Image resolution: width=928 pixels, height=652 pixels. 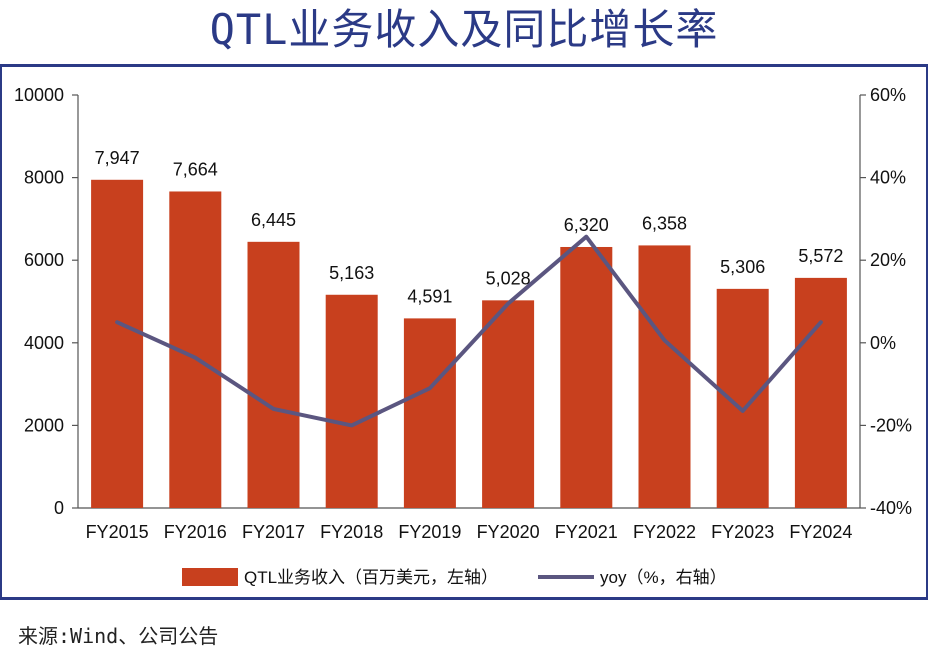 What do you see at coordinates (273, 532) in the screenshot?
I see `x-tick-label: FY2017` at bounding box center [273, 532].